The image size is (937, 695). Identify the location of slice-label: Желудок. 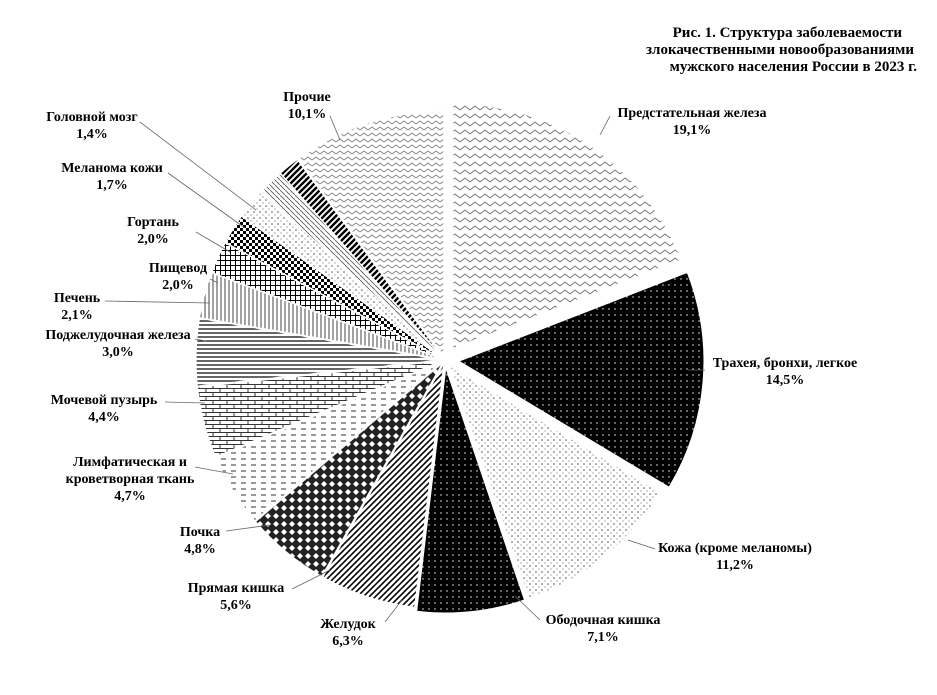
(348, 624).